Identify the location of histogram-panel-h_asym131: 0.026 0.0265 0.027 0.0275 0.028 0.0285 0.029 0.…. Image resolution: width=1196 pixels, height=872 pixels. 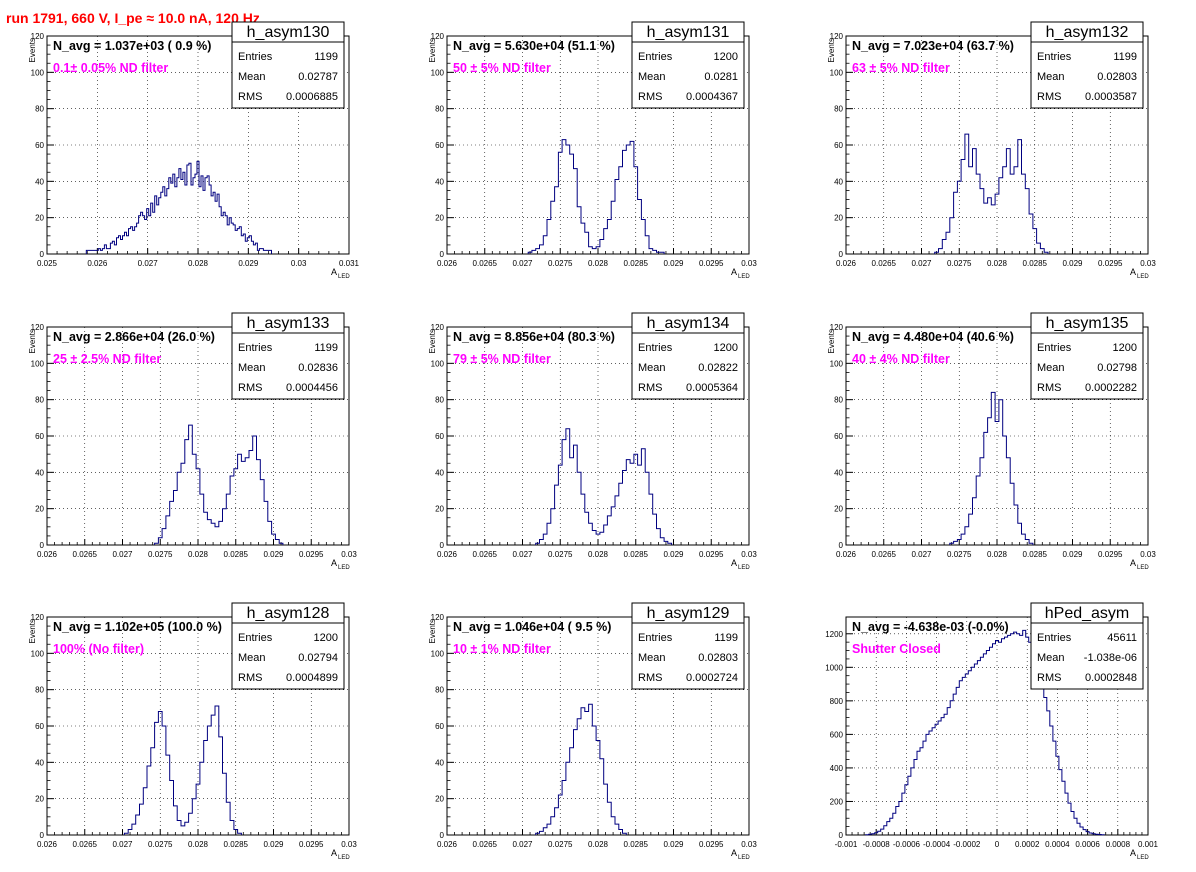
(592, 150).